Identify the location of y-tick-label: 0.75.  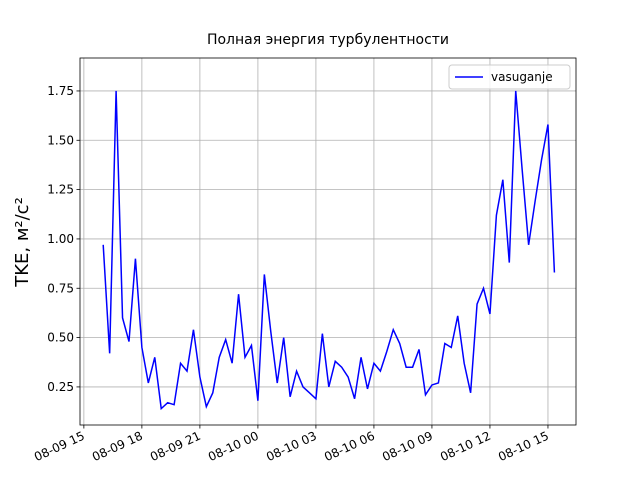
(60, 288).